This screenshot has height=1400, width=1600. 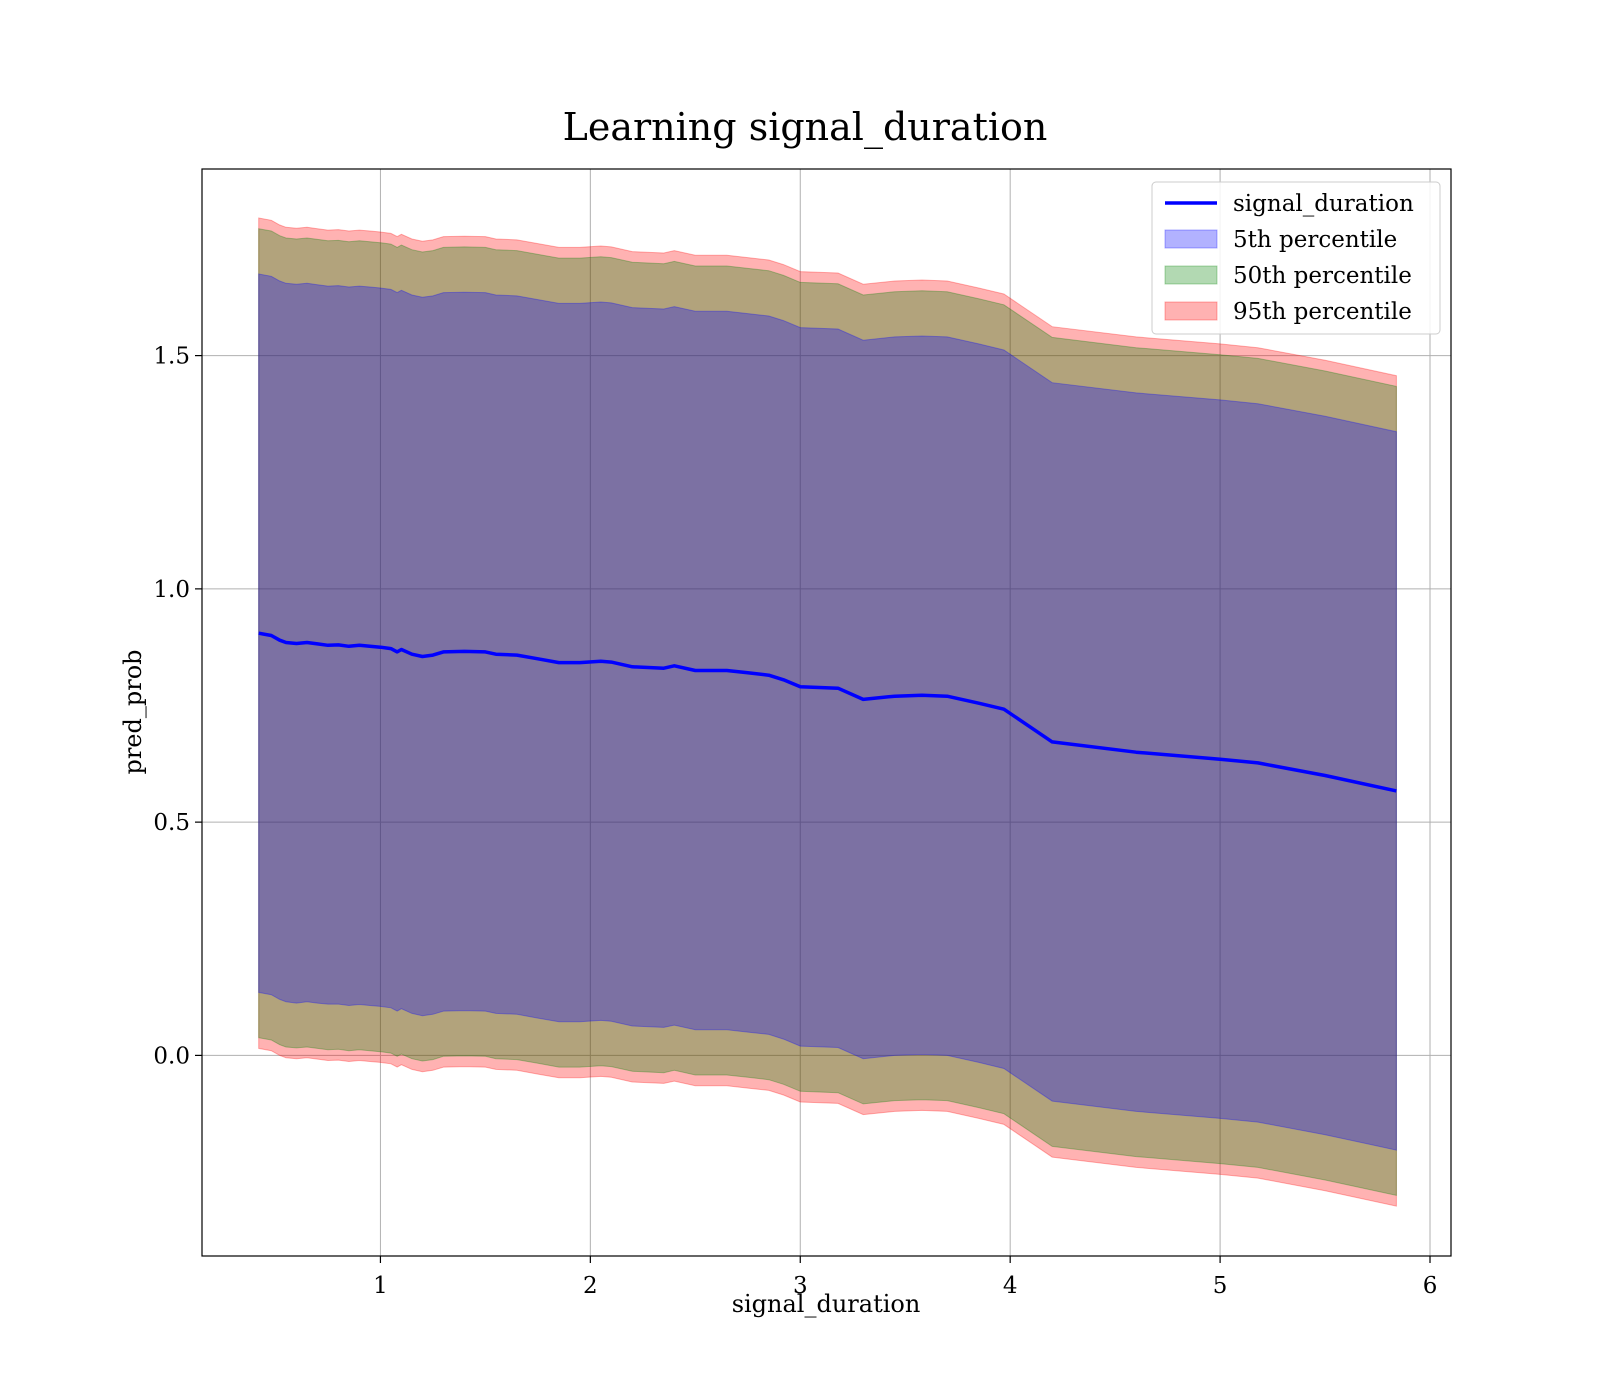 I want to click on x-tick-label: 1, so click(x=380, y=1286).